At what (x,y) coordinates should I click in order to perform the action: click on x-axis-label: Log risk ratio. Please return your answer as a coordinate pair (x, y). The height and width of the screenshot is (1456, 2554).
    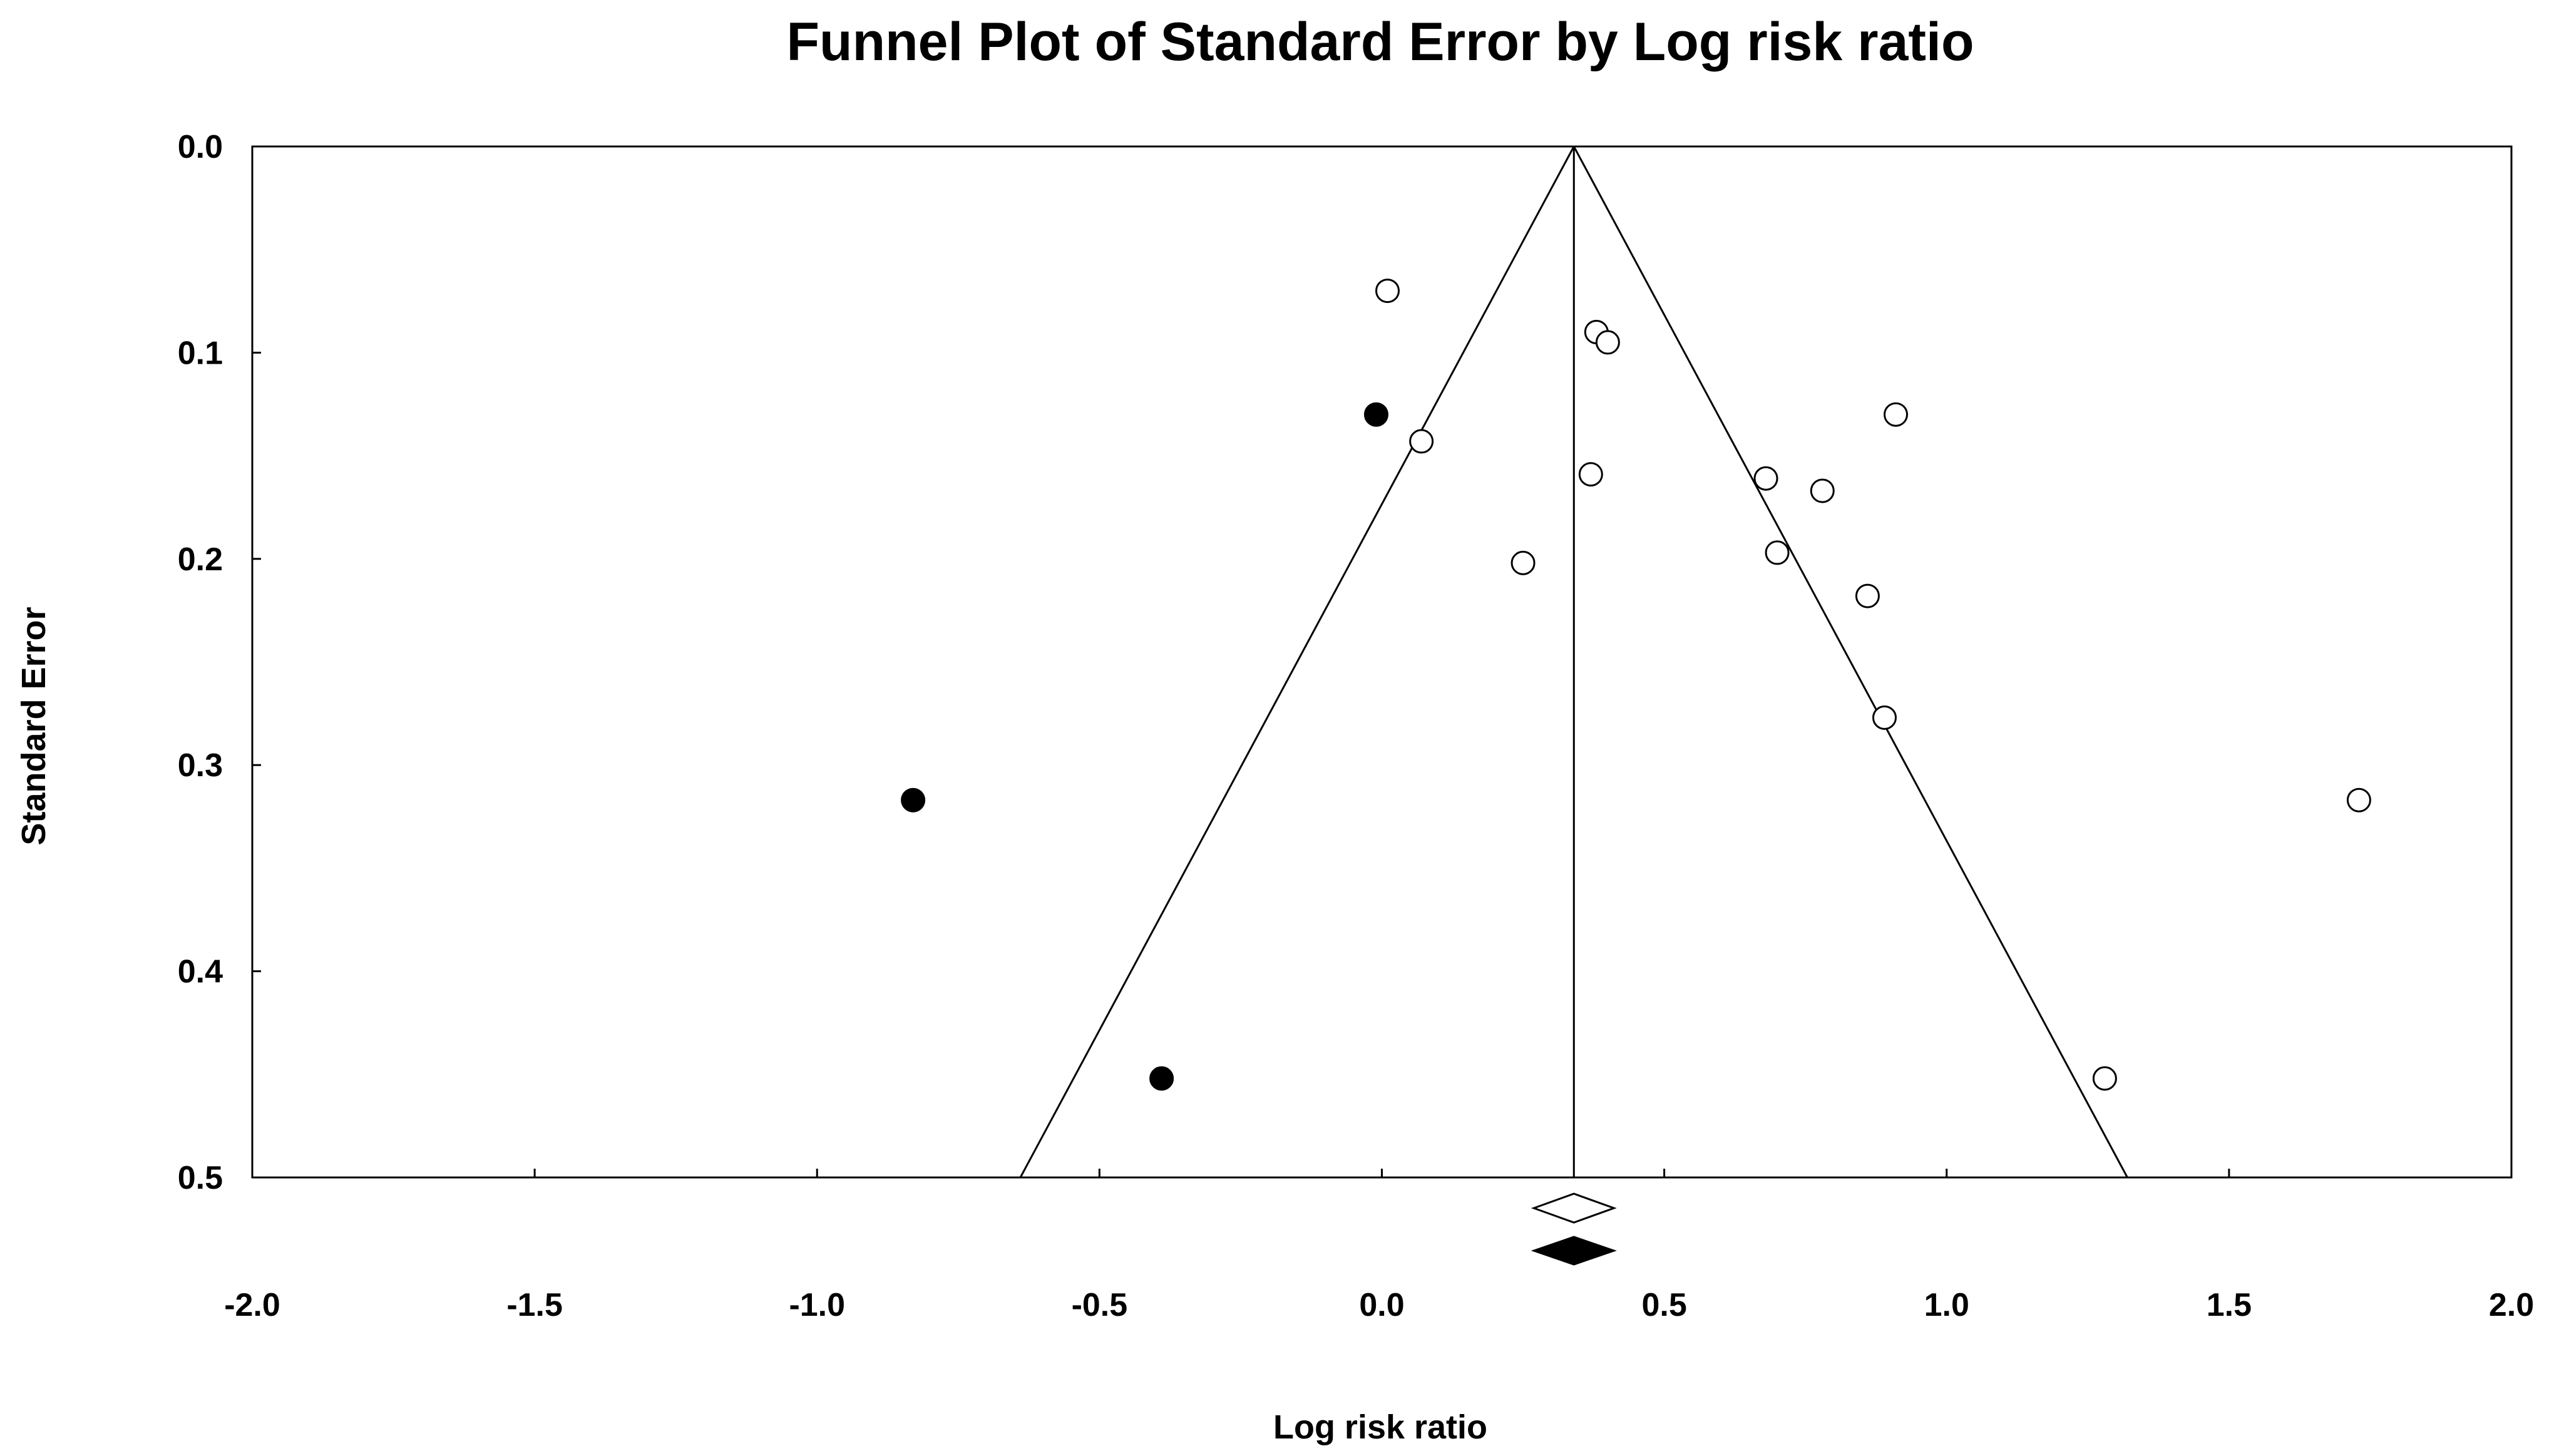
    Looking at the image, I should click on (1380, 1427).